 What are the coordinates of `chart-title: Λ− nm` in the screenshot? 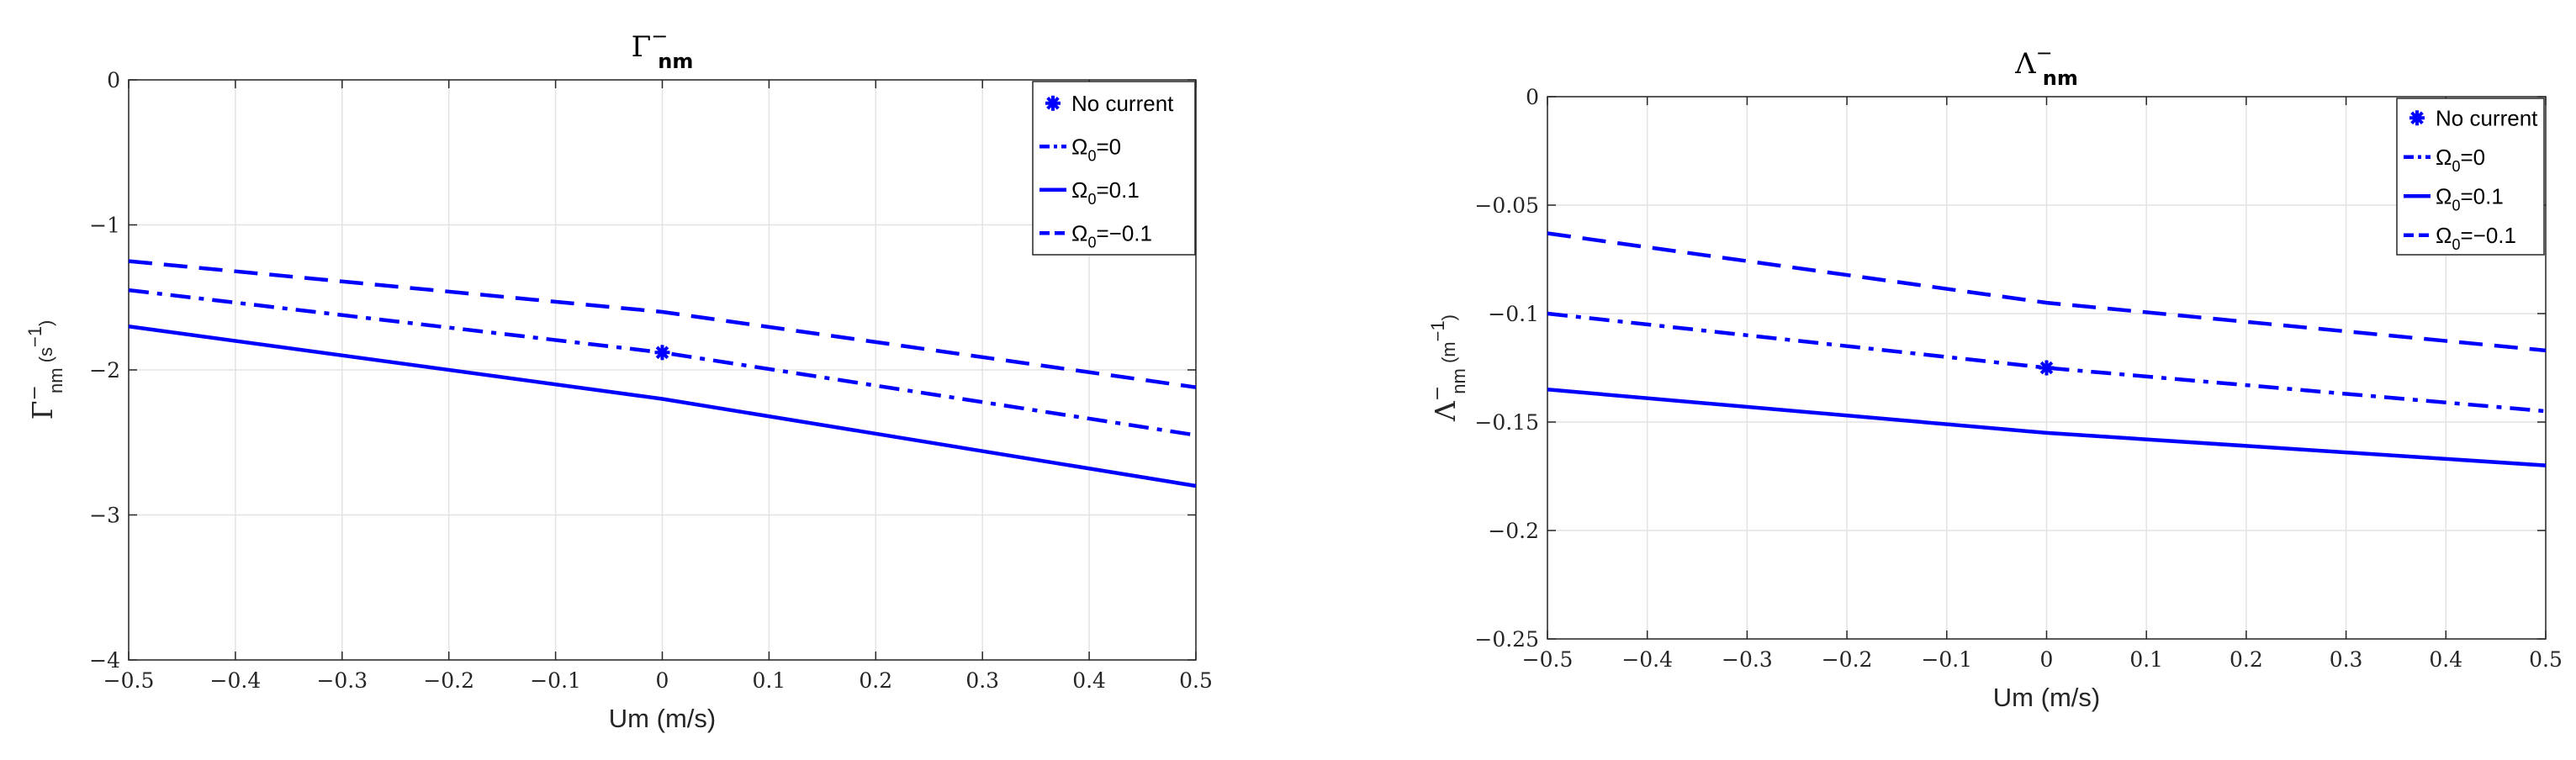 It's located at (2046, 65).